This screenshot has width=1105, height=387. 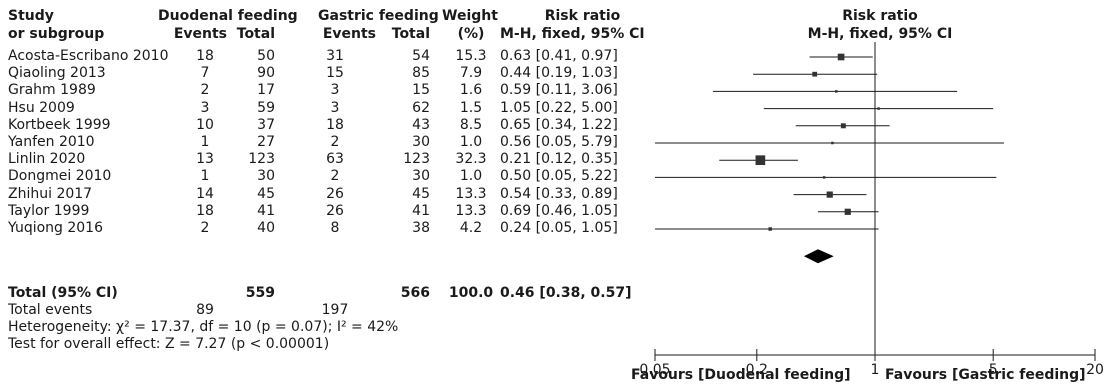 I want to click on study-g-total: 43, so click(x=421, y=124).